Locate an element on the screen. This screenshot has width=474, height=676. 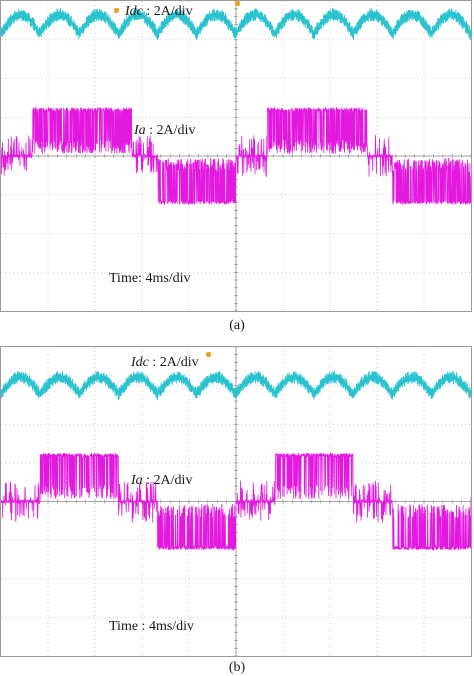
caption-b: (b) is located at coordinates (237, 667).